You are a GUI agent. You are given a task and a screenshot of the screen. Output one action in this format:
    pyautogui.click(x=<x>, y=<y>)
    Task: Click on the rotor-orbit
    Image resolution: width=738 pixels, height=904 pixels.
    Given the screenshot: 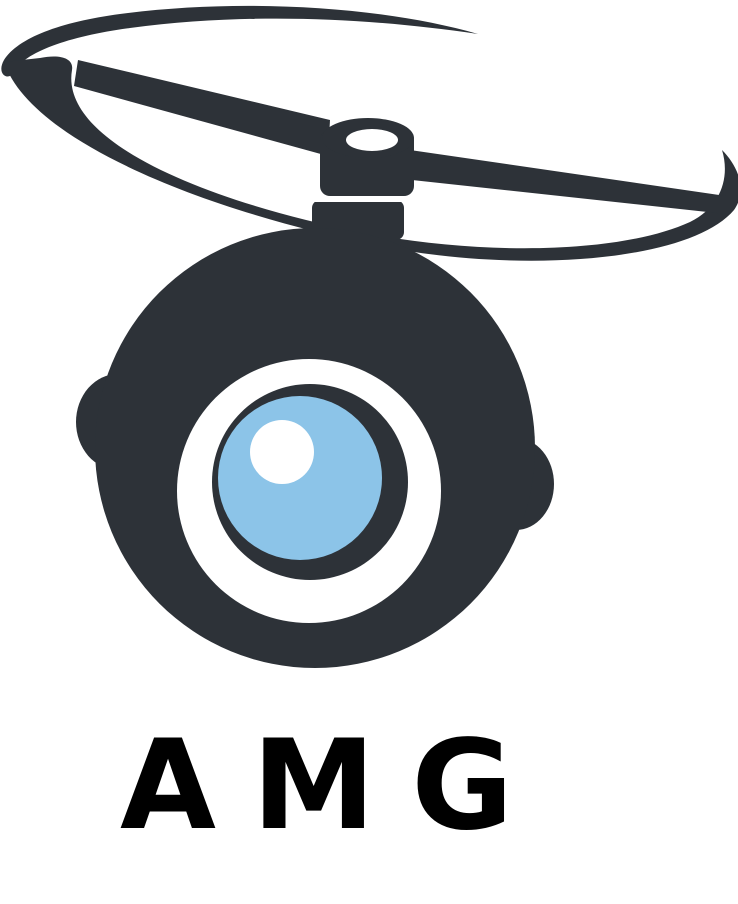 What is the action you would take?
    pyautogui.click(x=240, y=41)
    